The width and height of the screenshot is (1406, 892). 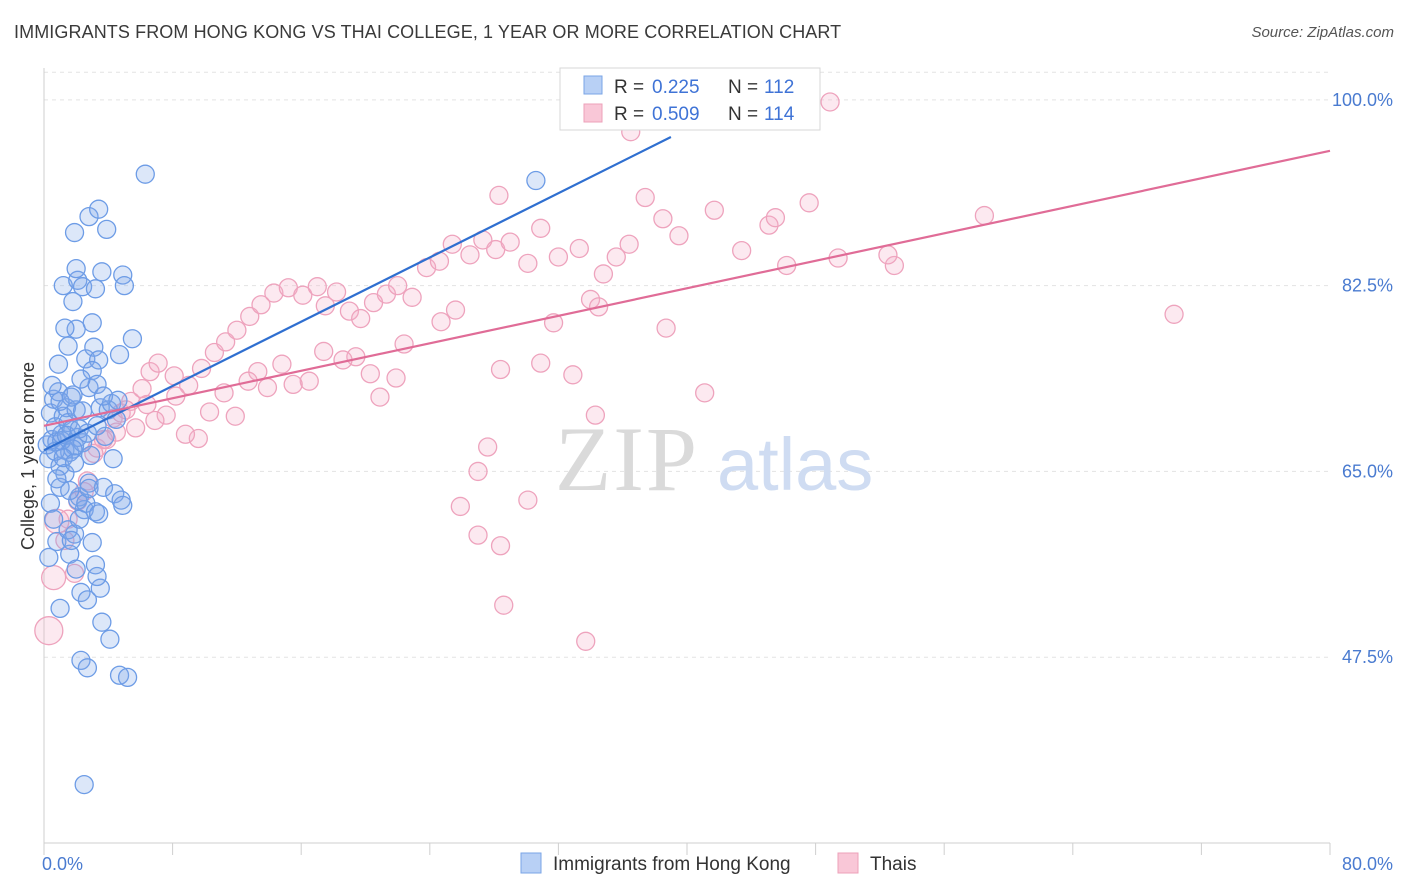 What do you see at coordinates (779, 87) in the screenshot?
I see `legend-n-value-blue: 112` at bounding box center [779, 87].